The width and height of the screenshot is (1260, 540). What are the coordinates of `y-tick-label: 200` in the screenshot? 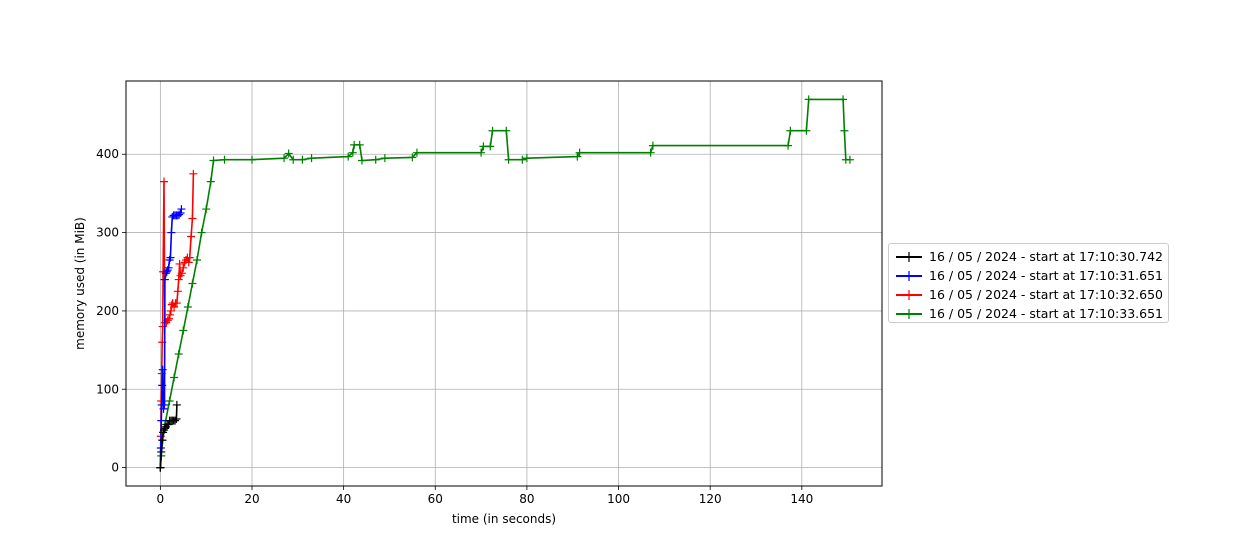 It's located at (107, 311).